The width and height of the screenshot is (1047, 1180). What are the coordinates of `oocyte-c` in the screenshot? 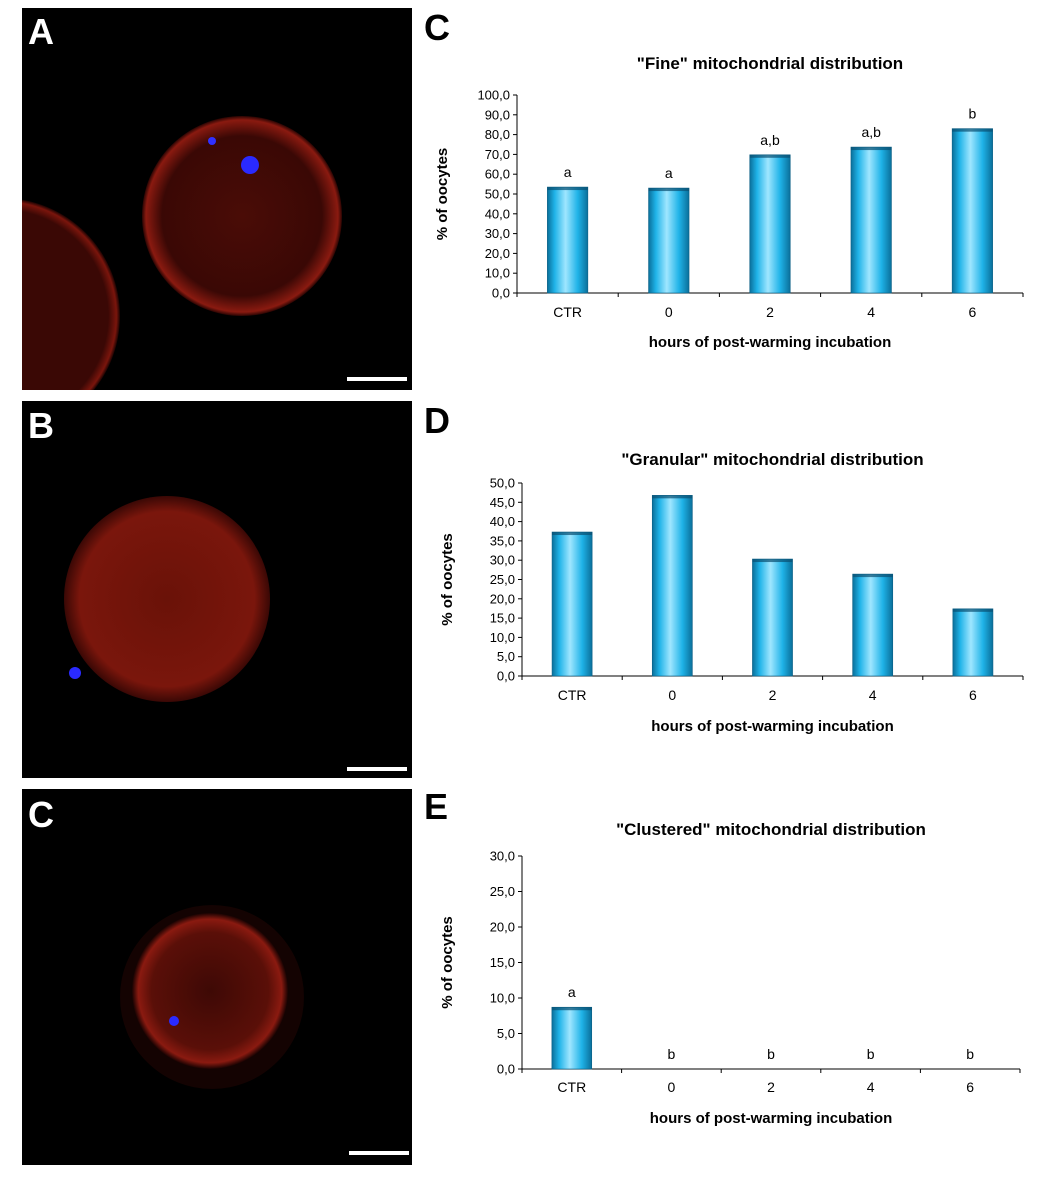 It's located at (210, 991).